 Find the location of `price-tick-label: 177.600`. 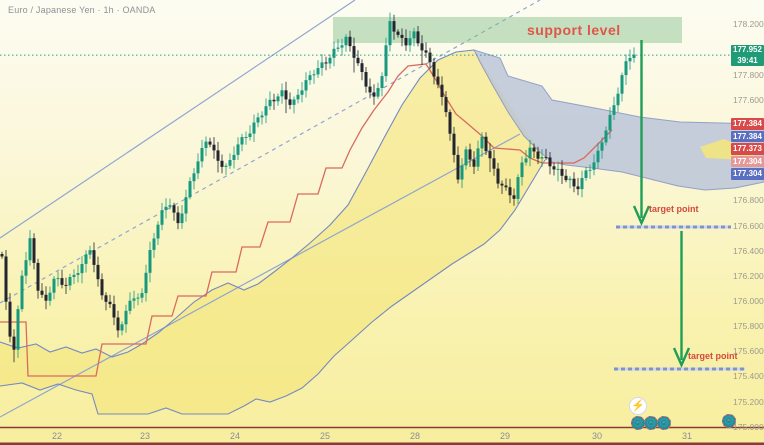

price-tick-label: 177.600 is located at coordinates (748, 99).